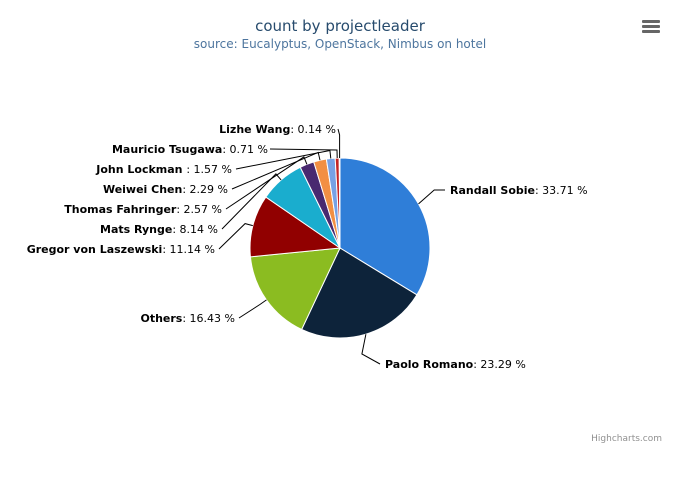 The width and height of the screenshot is (680, 500). Describe the element at coordinates (187, 318) in the screenshot. I see `data-label: Others: 16.43 %` at that location.